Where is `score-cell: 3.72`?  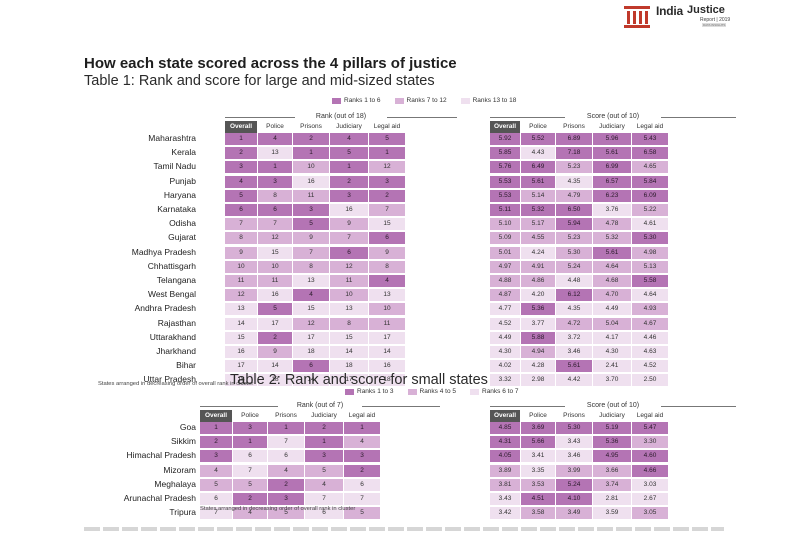 score-cell: 3.72 is located at coordinates (574, 337).